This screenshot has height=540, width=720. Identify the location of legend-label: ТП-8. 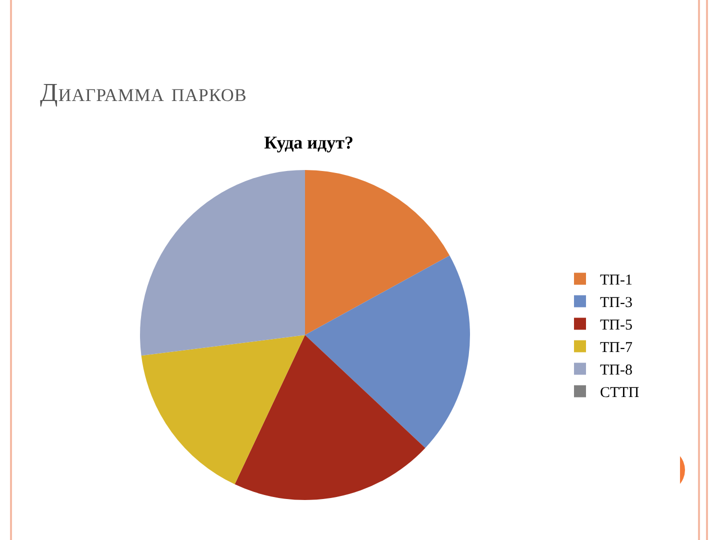
(616, 370).